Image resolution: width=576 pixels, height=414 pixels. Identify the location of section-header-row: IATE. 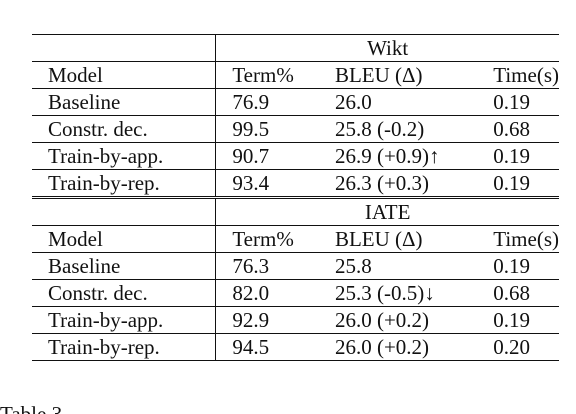
(295, 211).